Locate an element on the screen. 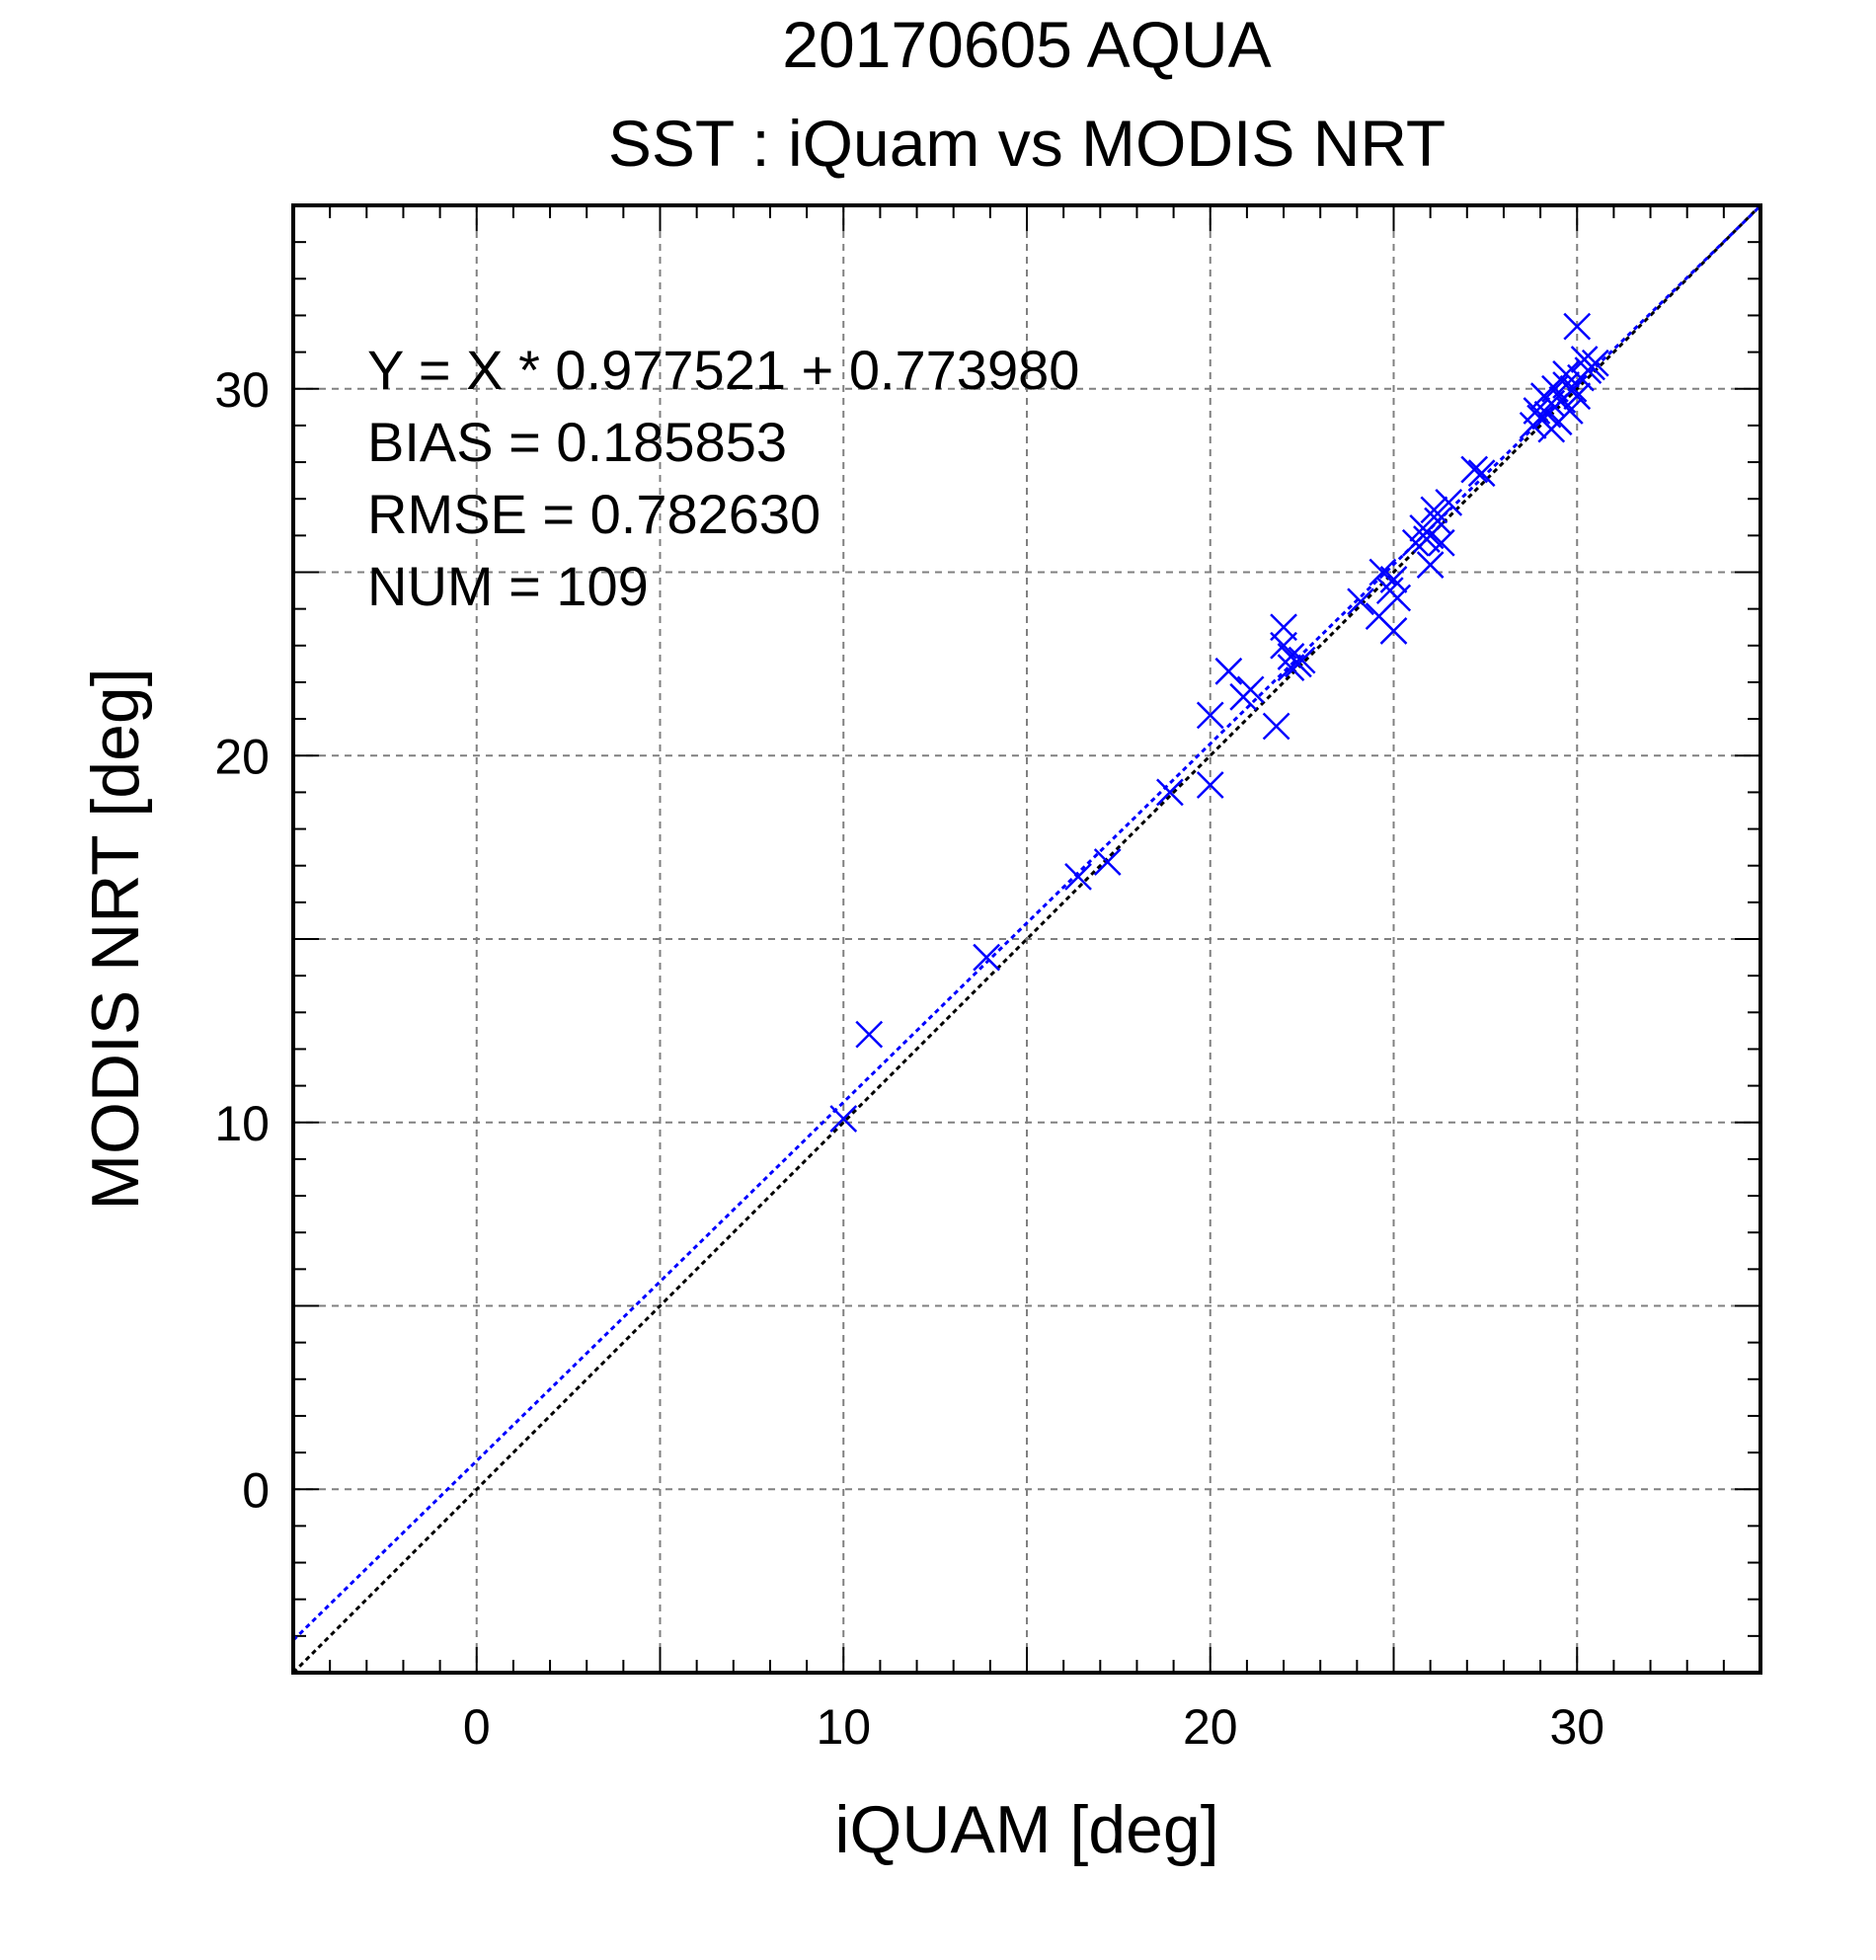 Image resolution: width=1876 pixels, height=1960 pixels. x-axis-label: iQUAM [deg] is located at coordinates (1026, 1830).